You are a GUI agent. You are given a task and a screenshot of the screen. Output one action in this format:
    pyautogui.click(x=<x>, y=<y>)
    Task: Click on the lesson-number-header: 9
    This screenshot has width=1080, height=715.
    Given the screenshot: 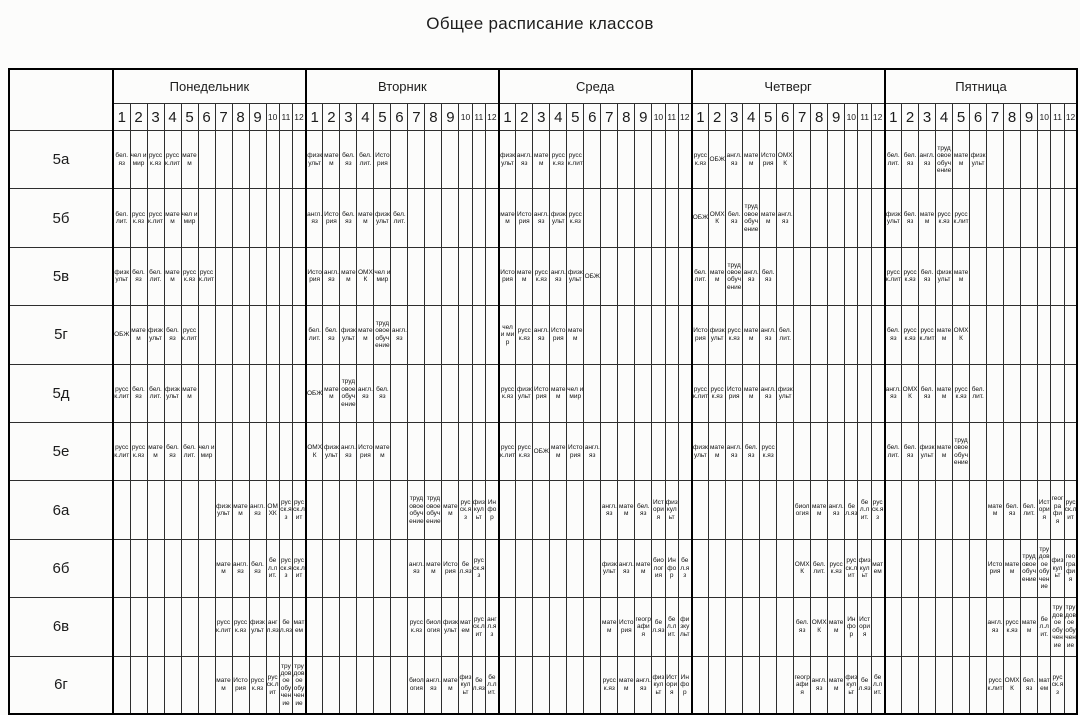 What is the action you would take?
    pyautogui.click(x=836, y=117)
    